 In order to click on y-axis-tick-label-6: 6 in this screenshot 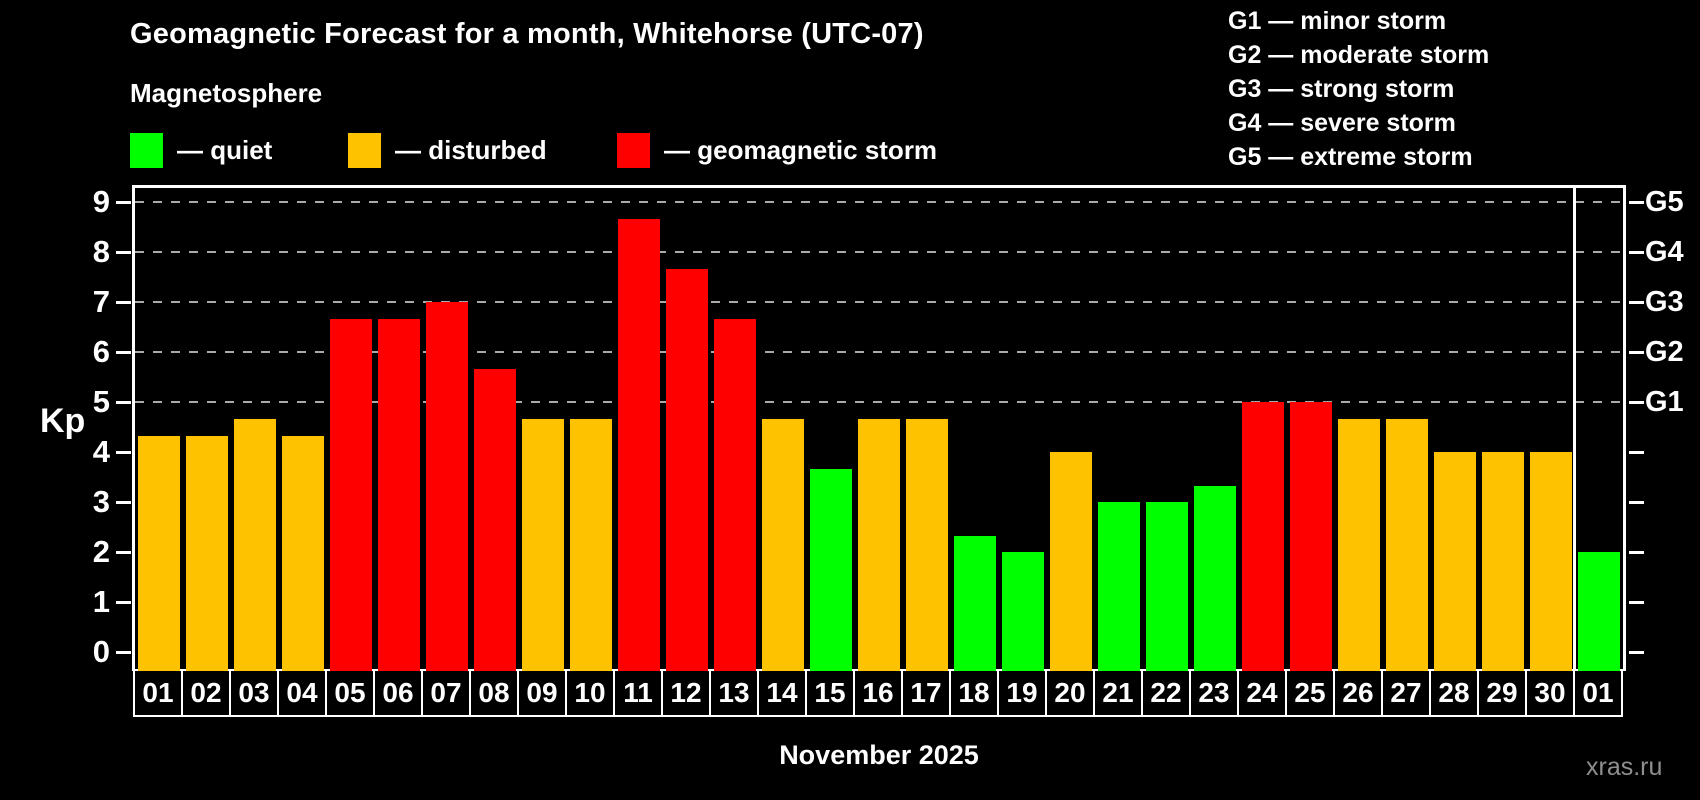, I will do `click(101, 351)`.